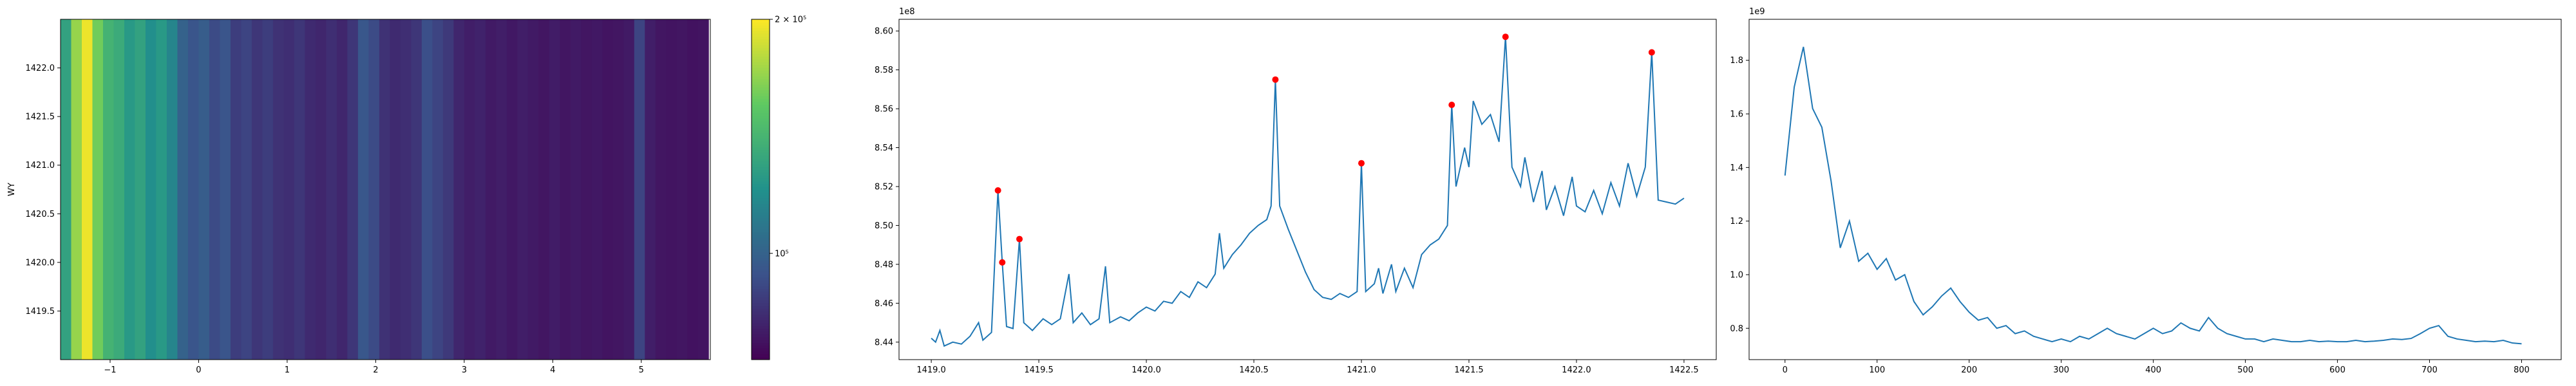  Describe the element at coordinates (2153, 370) in the screenshot. I see `x-tick-label: 400` at that location.